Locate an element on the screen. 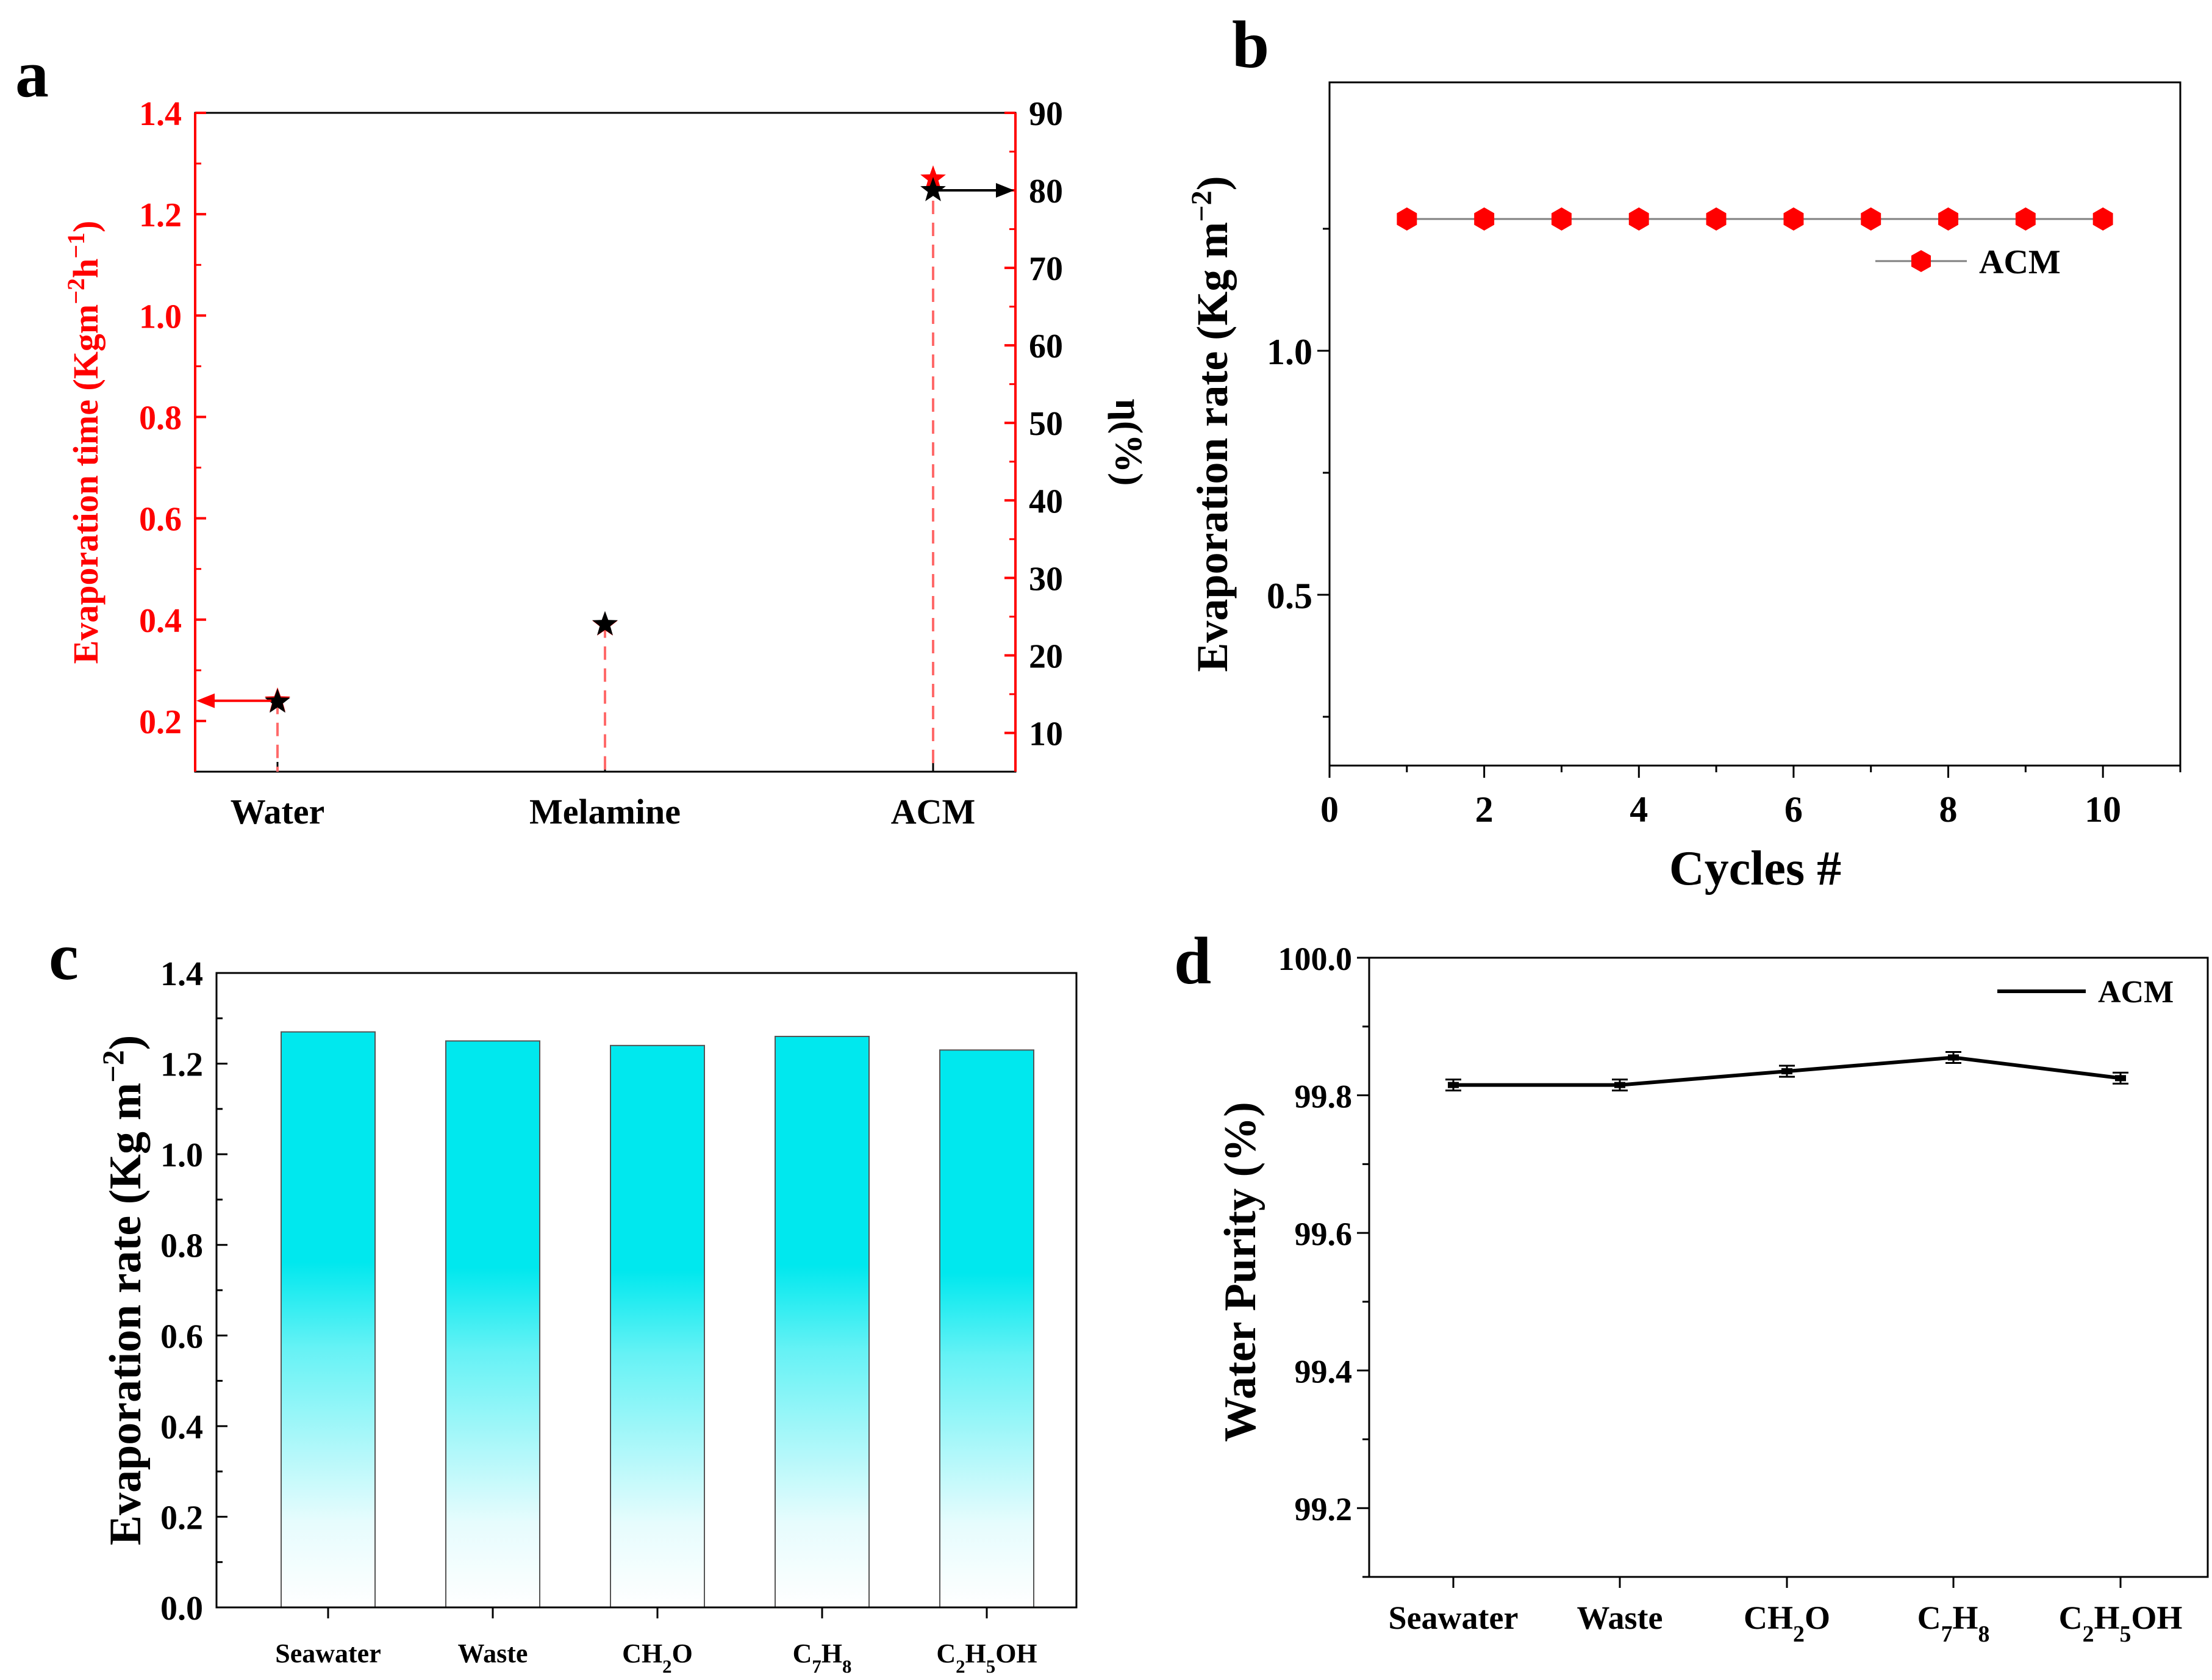 Image resolution: width=2212 pixels, height=1680 pixels. panel-b-ytick-label: 0.5 is located at coordinates (1289, 596).